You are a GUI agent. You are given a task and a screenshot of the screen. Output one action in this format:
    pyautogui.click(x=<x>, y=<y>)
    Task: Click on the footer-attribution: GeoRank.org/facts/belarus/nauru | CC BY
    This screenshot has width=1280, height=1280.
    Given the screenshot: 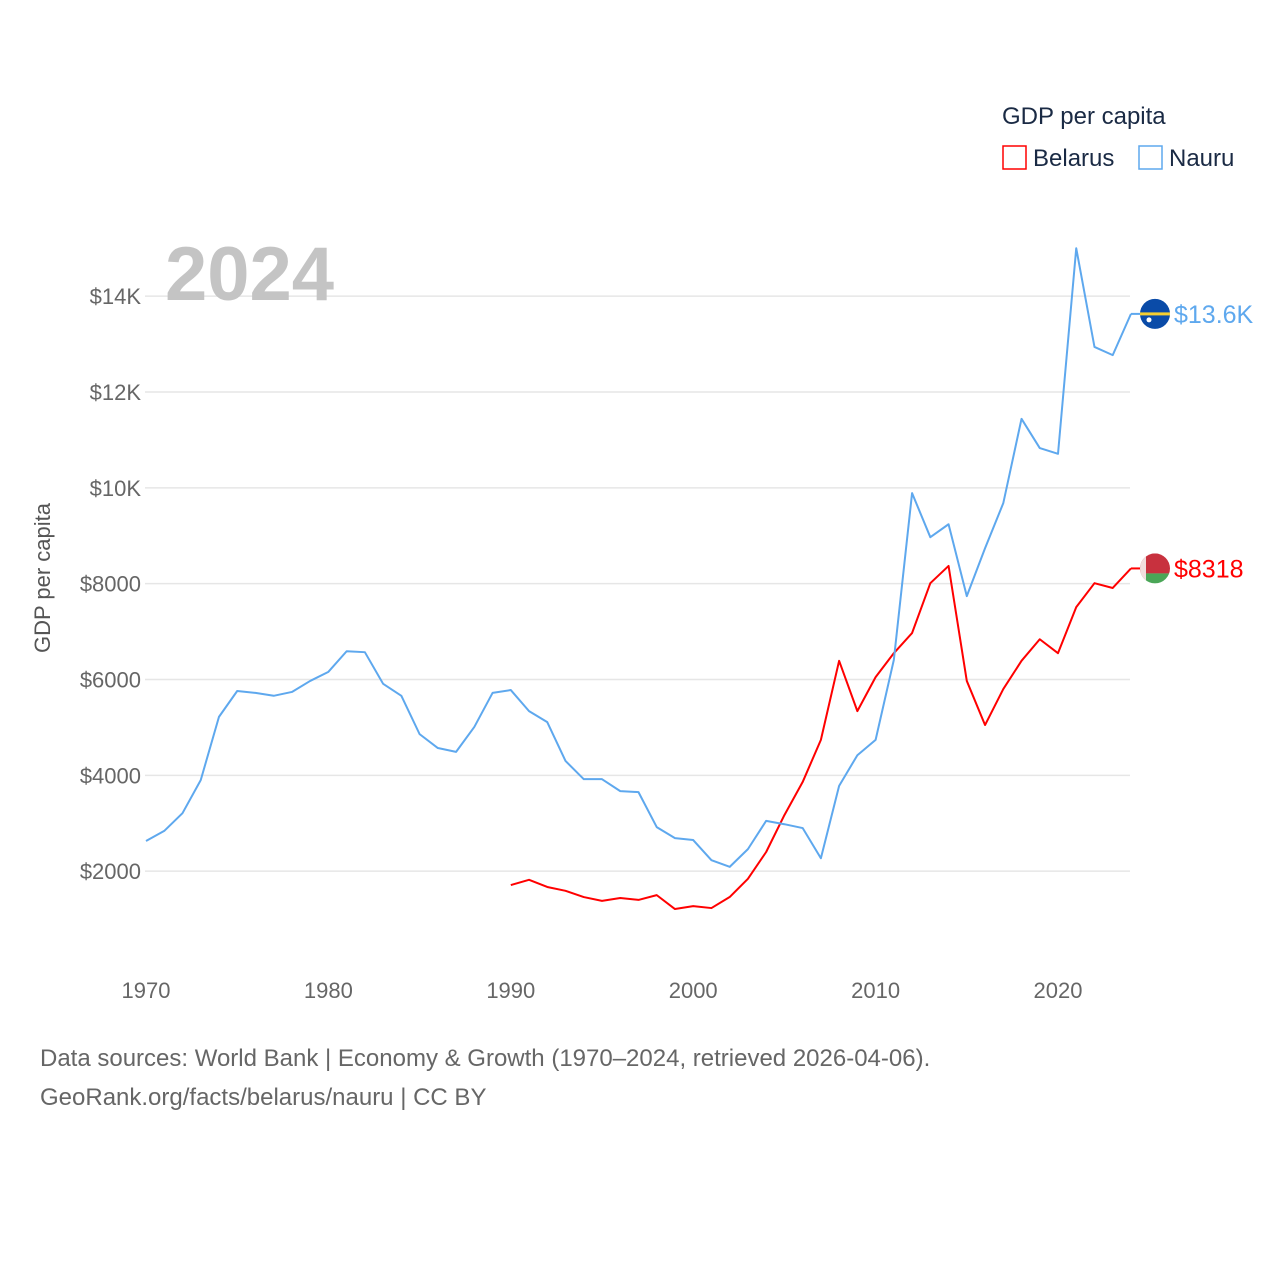 What is the action you would take?
    pyautogui.click(x=263, y=1097)
    